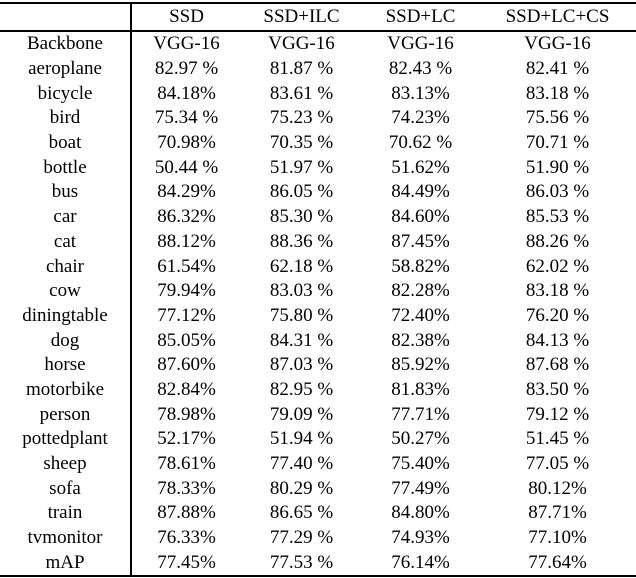  Describe the element at coordinates (420, 513) in the screenshot. I see `cell: 84.80%` at that location.